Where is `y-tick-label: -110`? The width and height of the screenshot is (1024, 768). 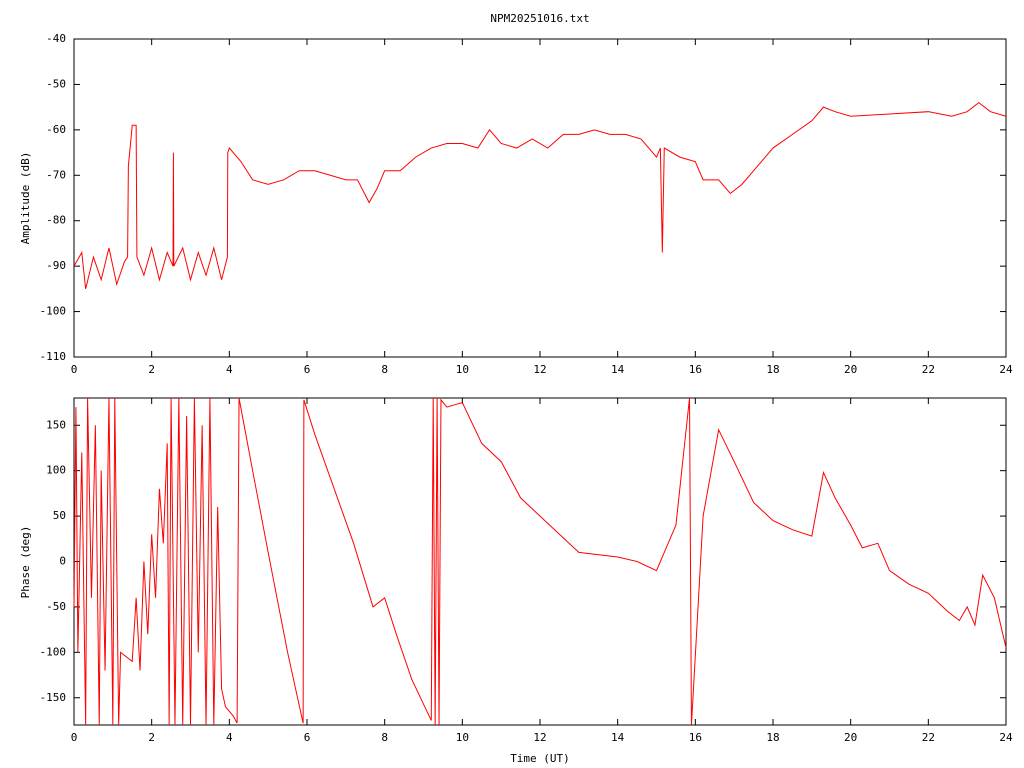
y-tick-label: -110 is located at coordinates (53, 356).